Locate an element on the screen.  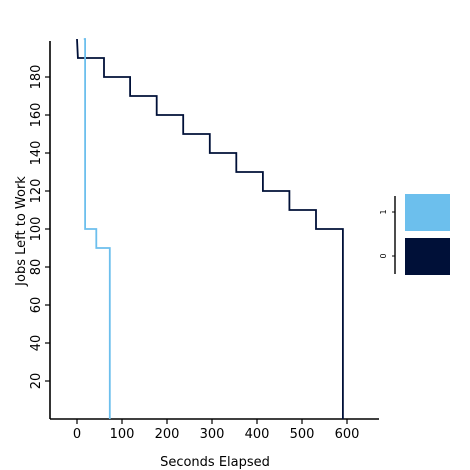
legend-label-1: 1 is located at coordinates (383, 211).